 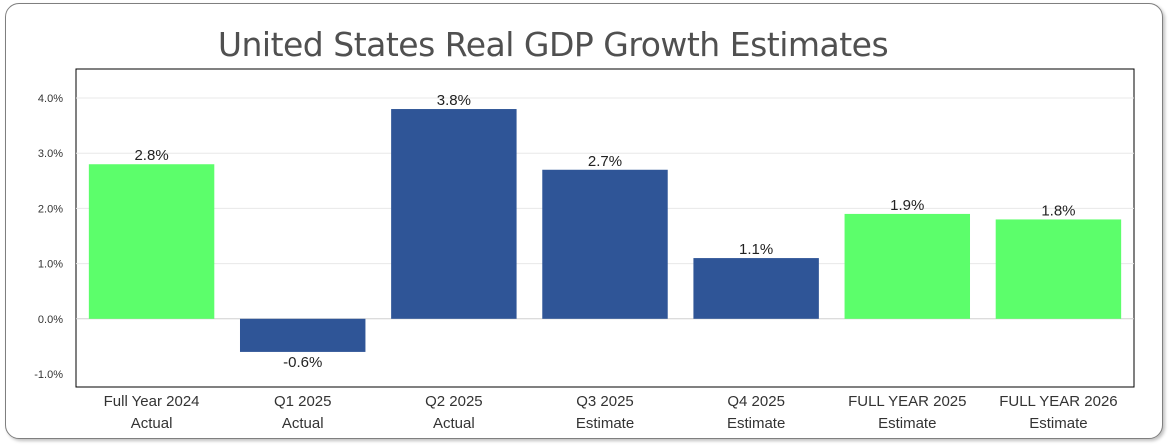 I want to click on x-tick-label: Q4 2025, so click(x=756, y=401).